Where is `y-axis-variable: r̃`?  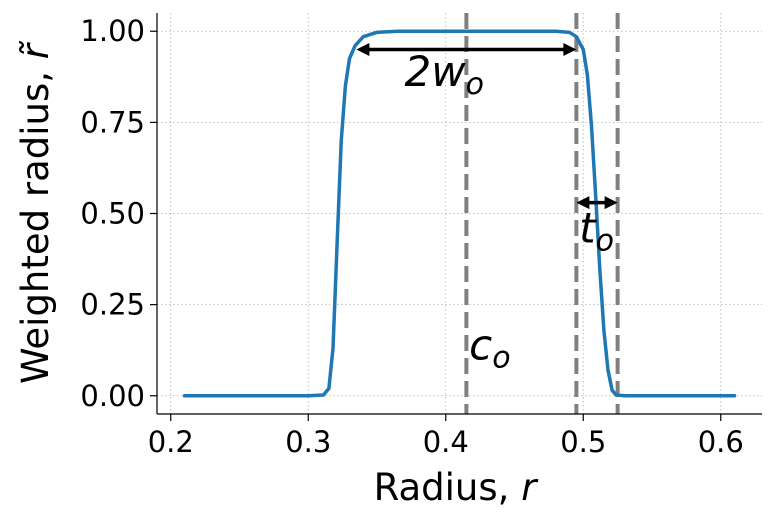 y-axis-variable: r̃ is located at coordinates (35, 49).